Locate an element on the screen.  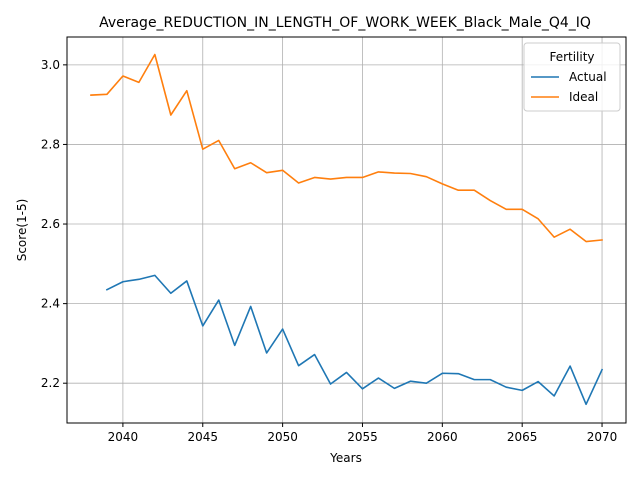
legend-label-actual: Actual is located at coordinates (588, 77).